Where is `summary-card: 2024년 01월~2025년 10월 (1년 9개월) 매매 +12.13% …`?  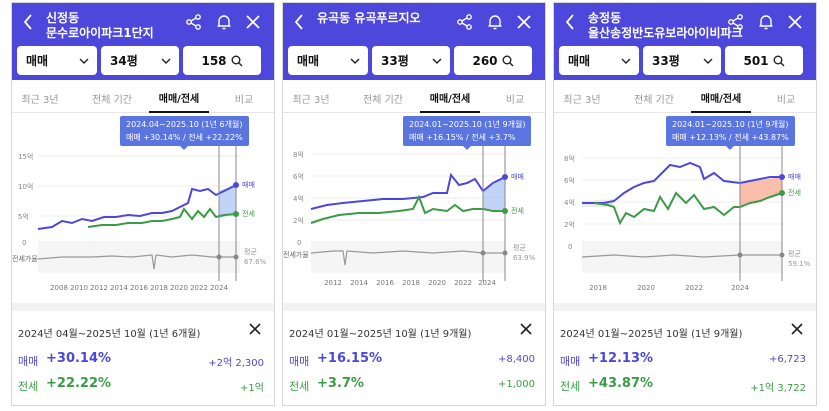
summary-card: 2024년 01월~2025년 10월 (1년 9개월) 매매 +12.13% … is located at coordinates (685, 358).